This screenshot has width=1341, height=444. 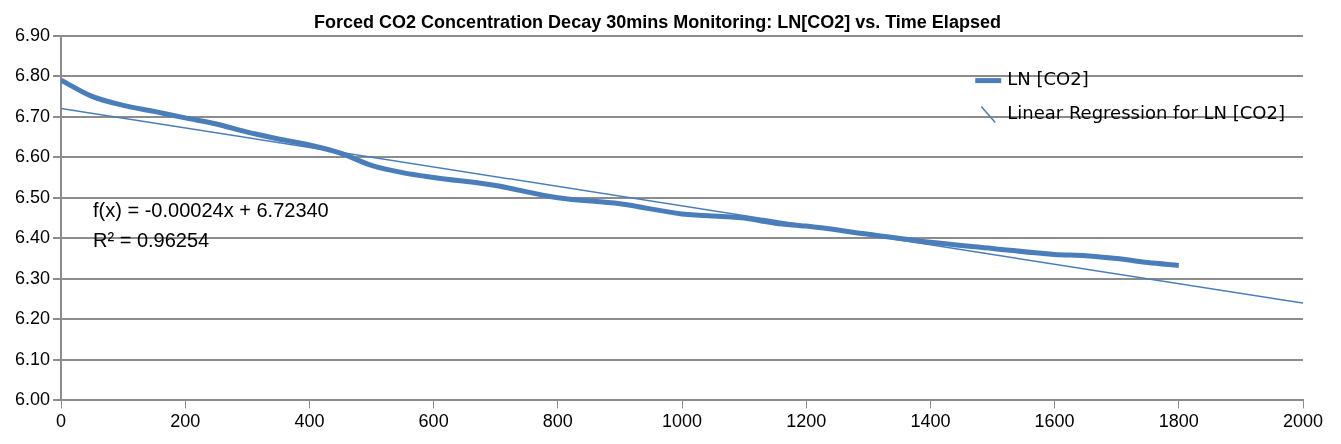 I want to click on y-tick-label: 6.00, so click(x=32, y=399).